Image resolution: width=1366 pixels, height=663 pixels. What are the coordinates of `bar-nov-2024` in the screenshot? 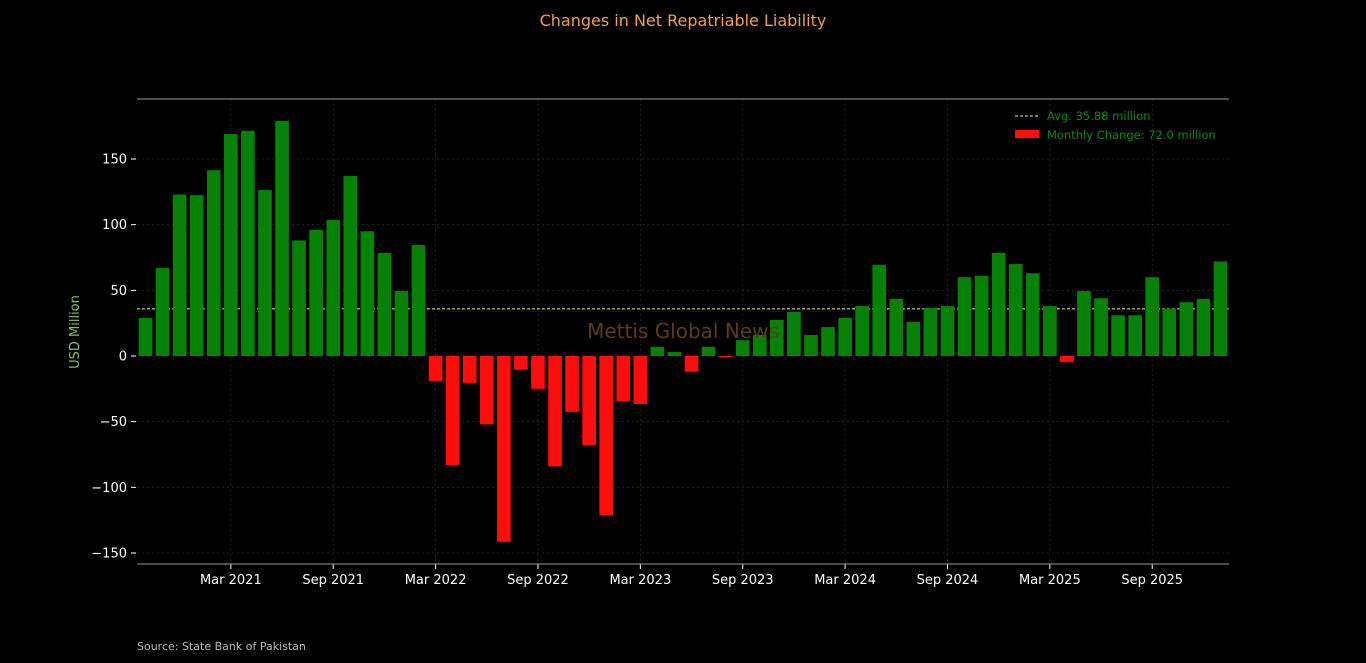 It's located at (981, 315).